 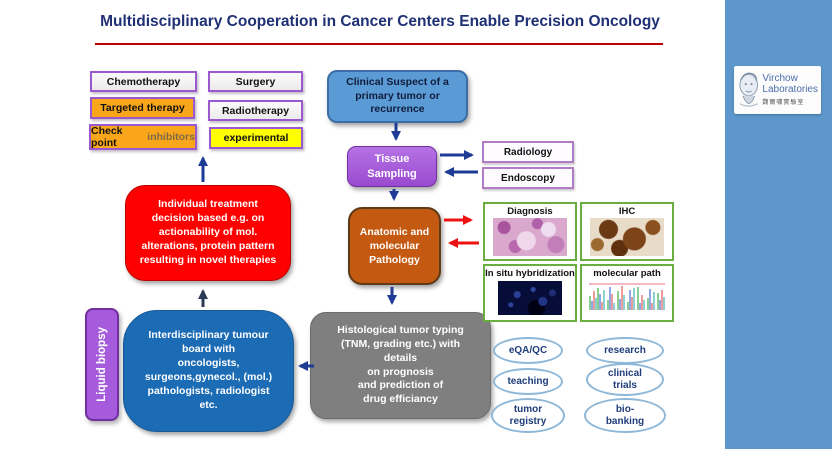 I want to click on text-line: and prediction of, so click(x=400, y=385).